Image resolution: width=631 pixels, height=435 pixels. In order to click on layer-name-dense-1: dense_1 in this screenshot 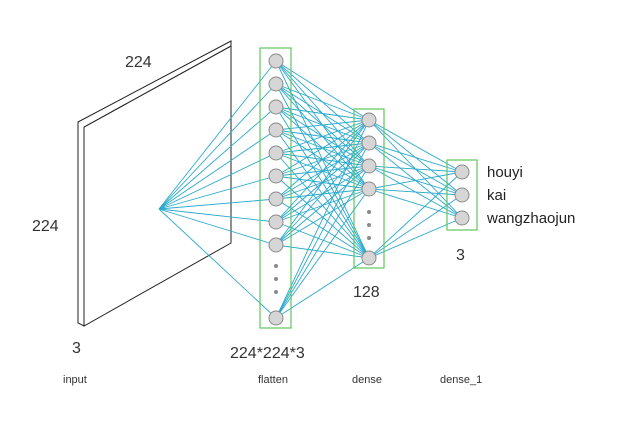, I will do `click(461, 380)`.